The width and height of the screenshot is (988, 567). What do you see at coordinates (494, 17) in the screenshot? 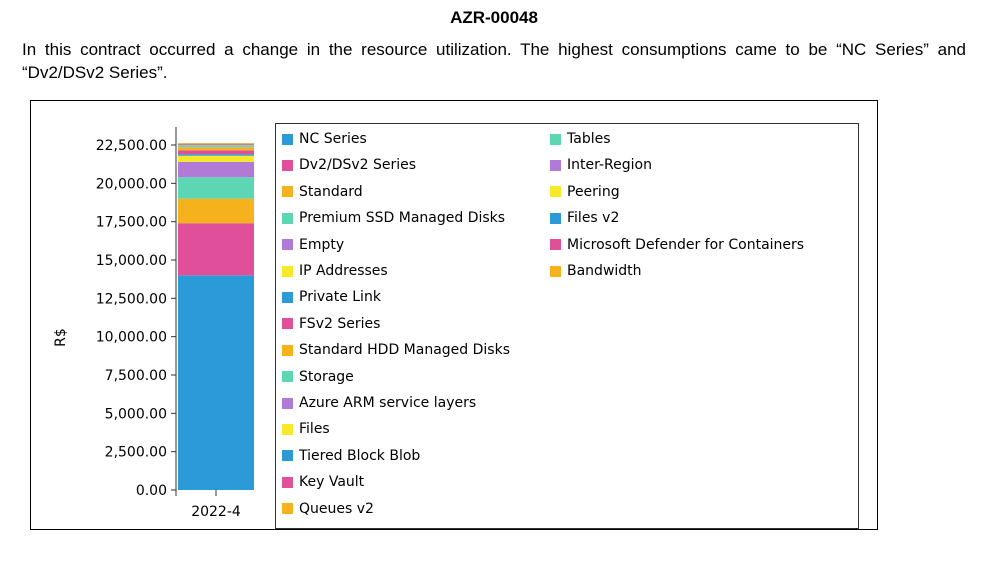
I see `document-title: AZR-00048` at bounding box center [494, 17].